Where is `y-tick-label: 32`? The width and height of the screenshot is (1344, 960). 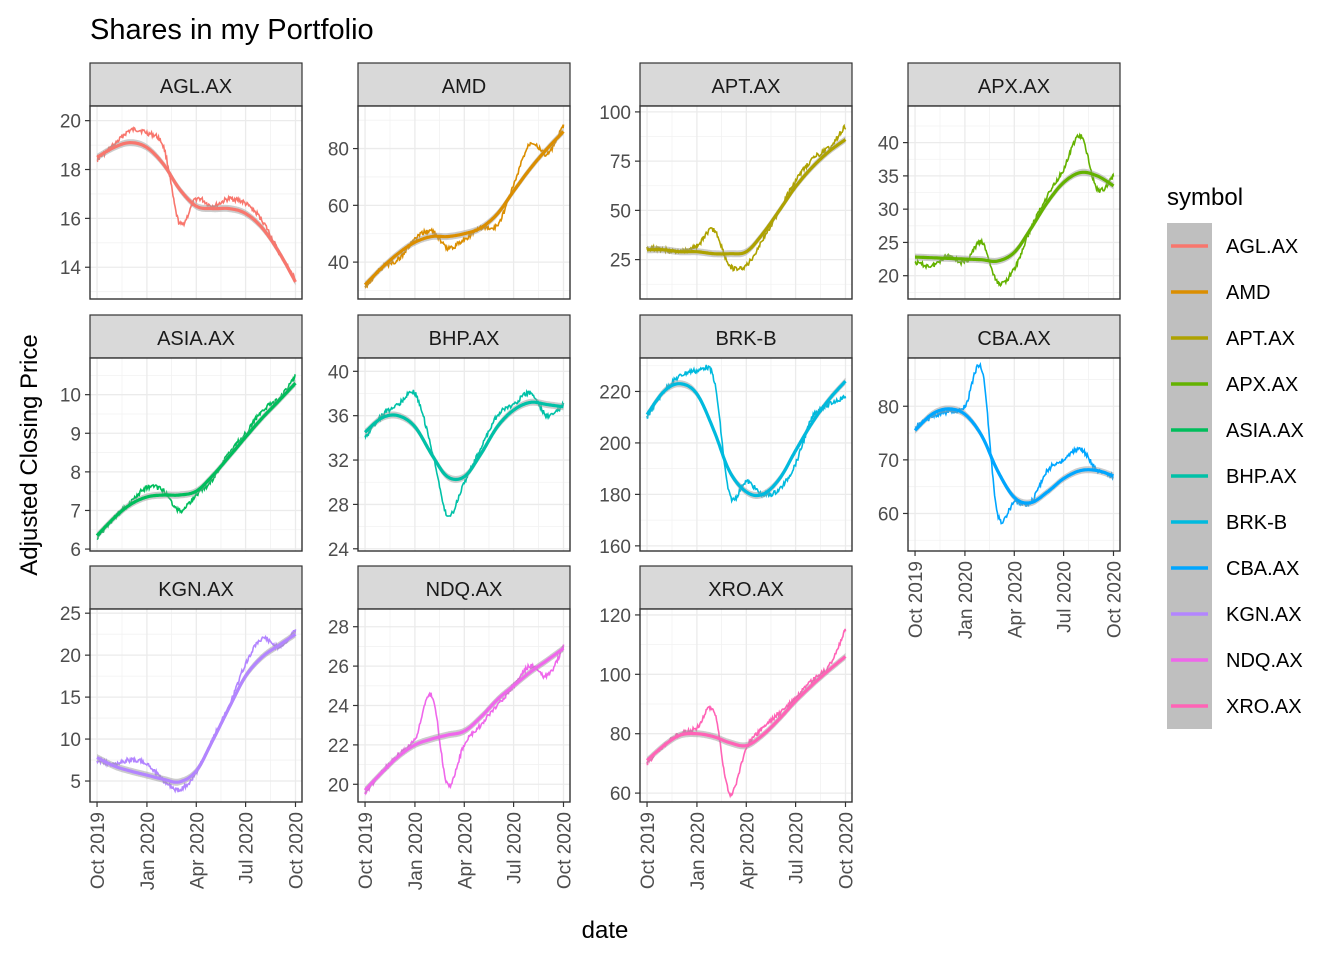
y-tick-label: 32 is located at coordinates (338, 461).